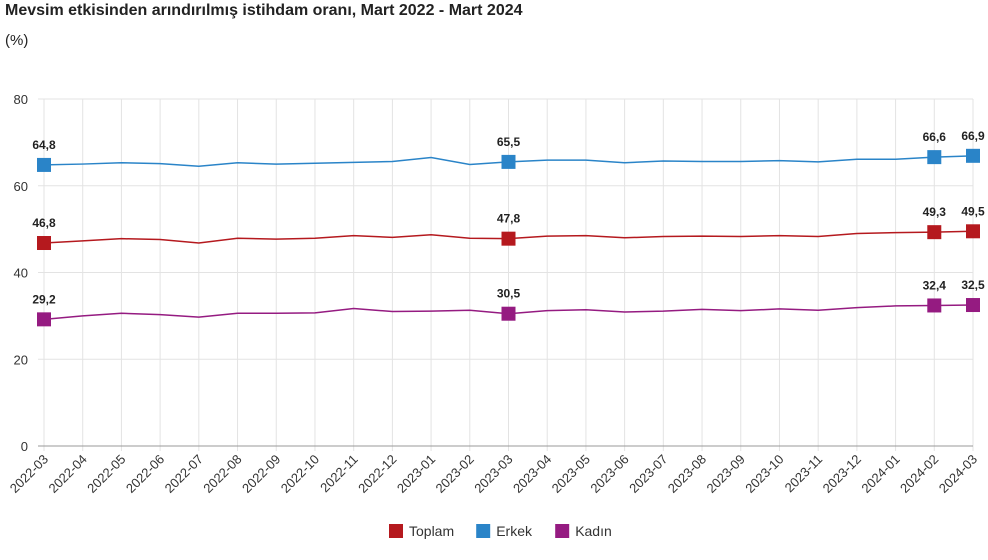 This screenshot has width=988, height=560. I want to click on data-label: 29,2, so click(44, 299).